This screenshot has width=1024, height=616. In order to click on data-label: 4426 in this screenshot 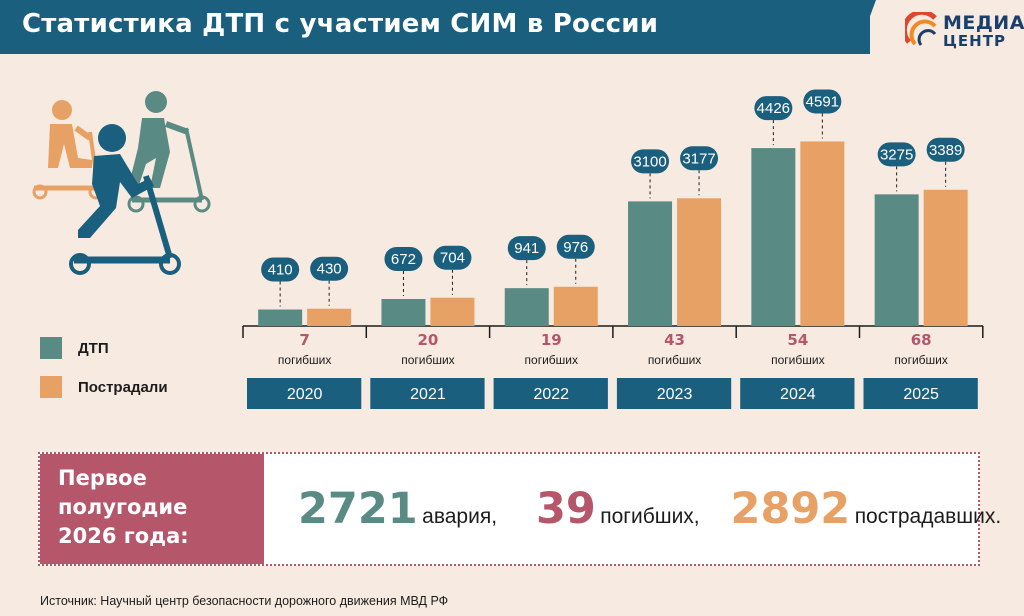, I will do `click(773, 108)`.